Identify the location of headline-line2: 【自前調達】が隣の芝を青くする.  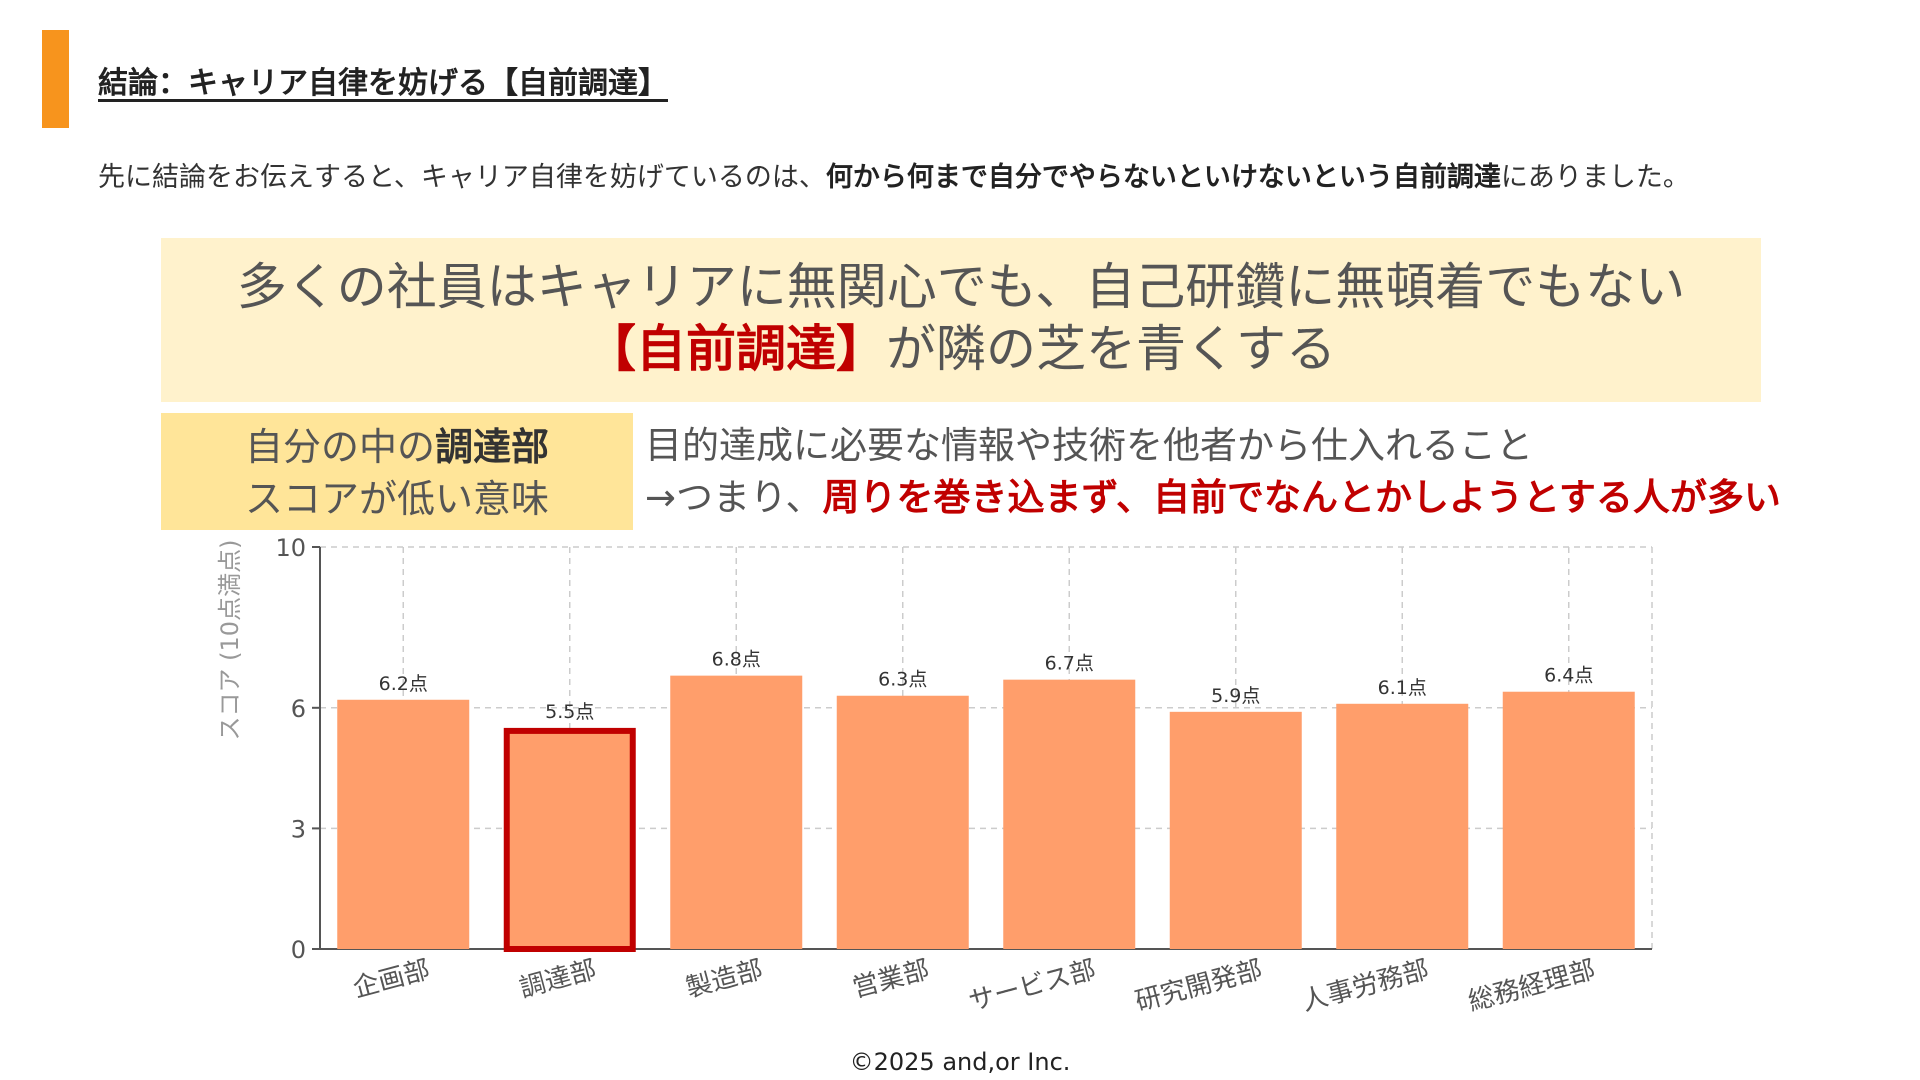
(961, 349).